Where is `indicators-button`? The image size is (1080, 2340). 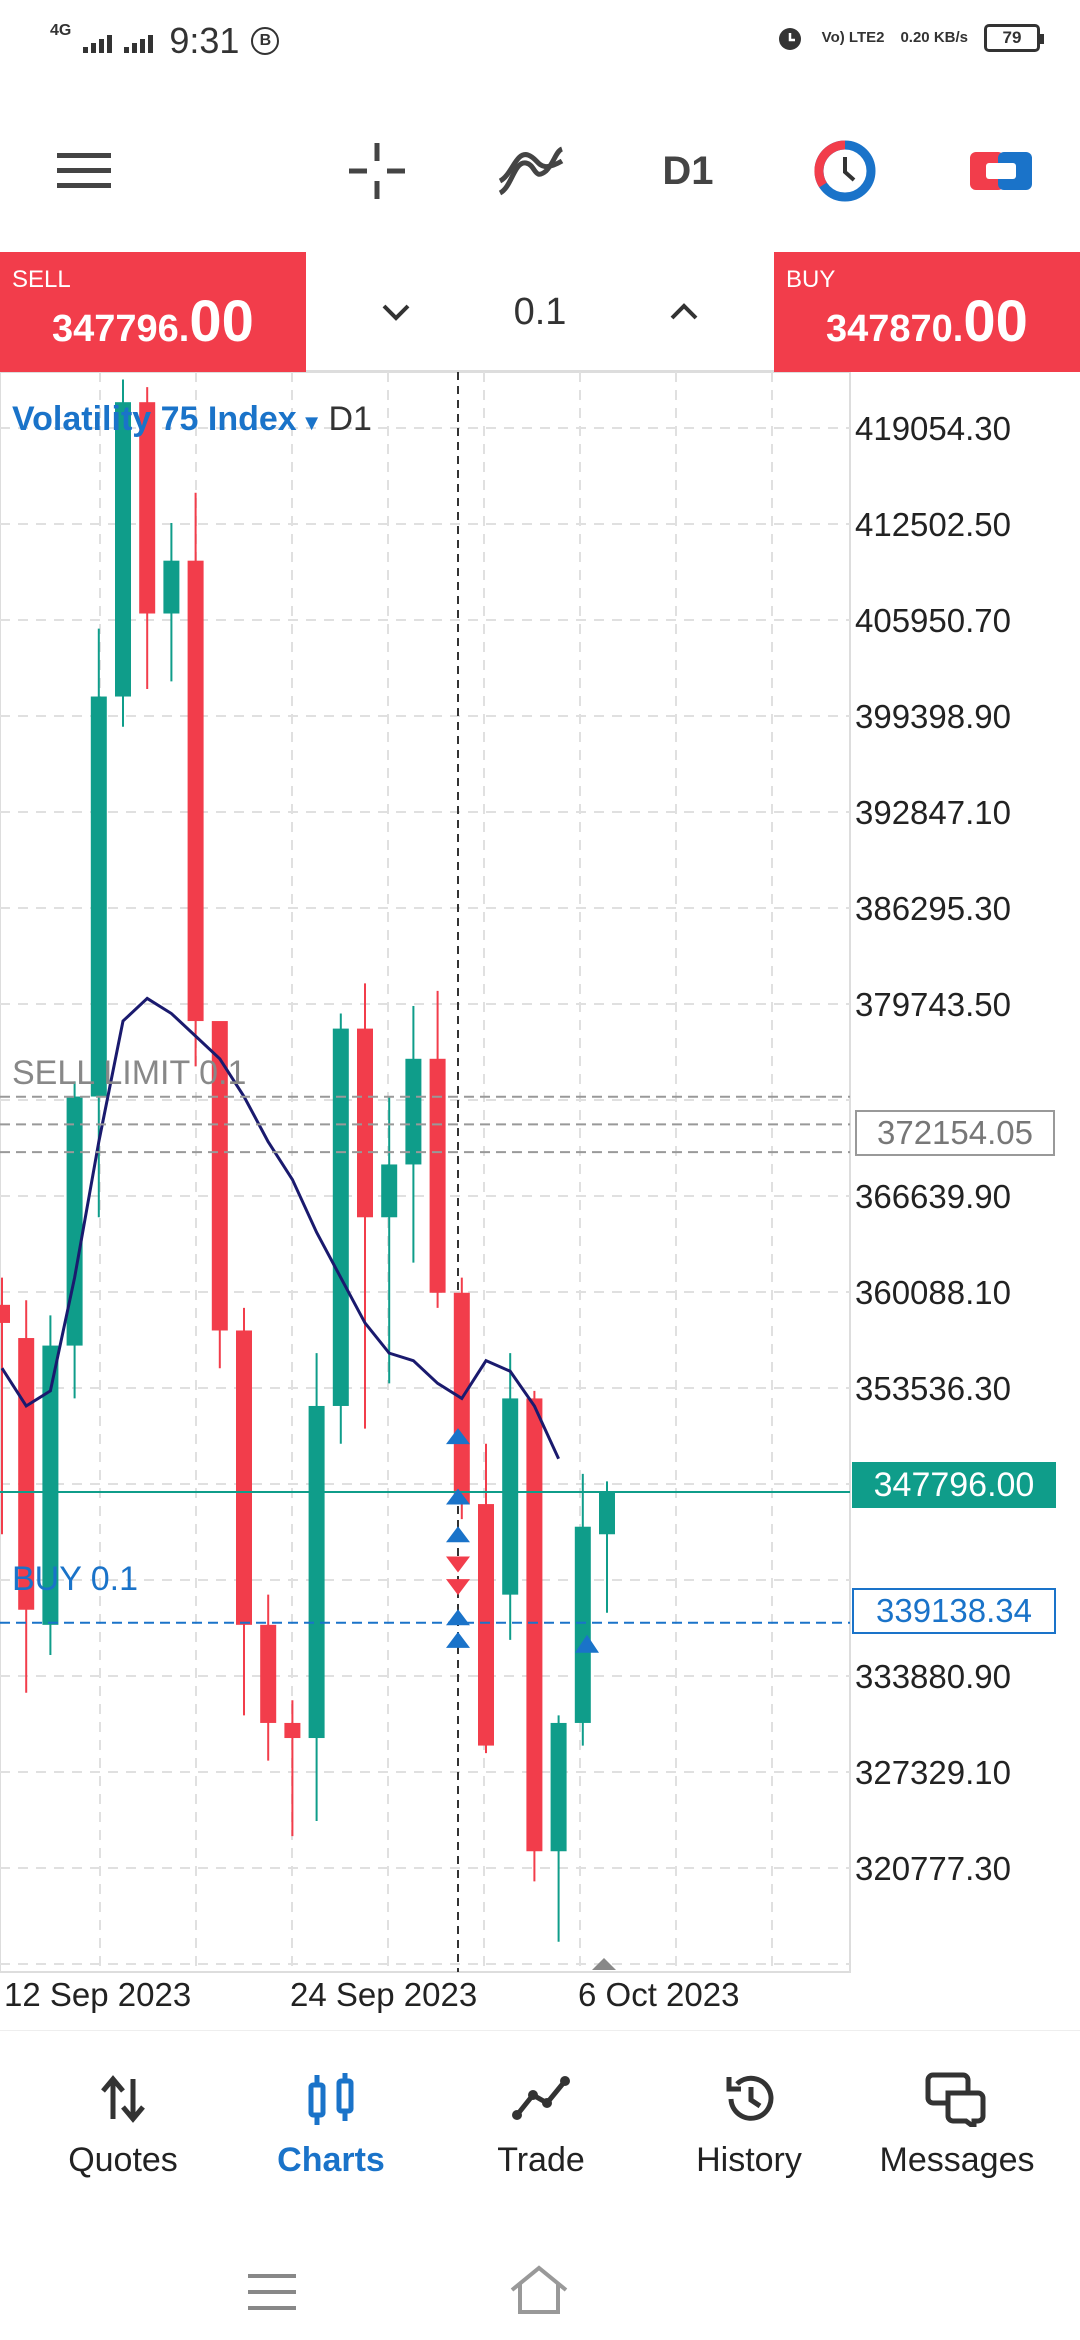
indicators-button is located at coordinates (531, 171).